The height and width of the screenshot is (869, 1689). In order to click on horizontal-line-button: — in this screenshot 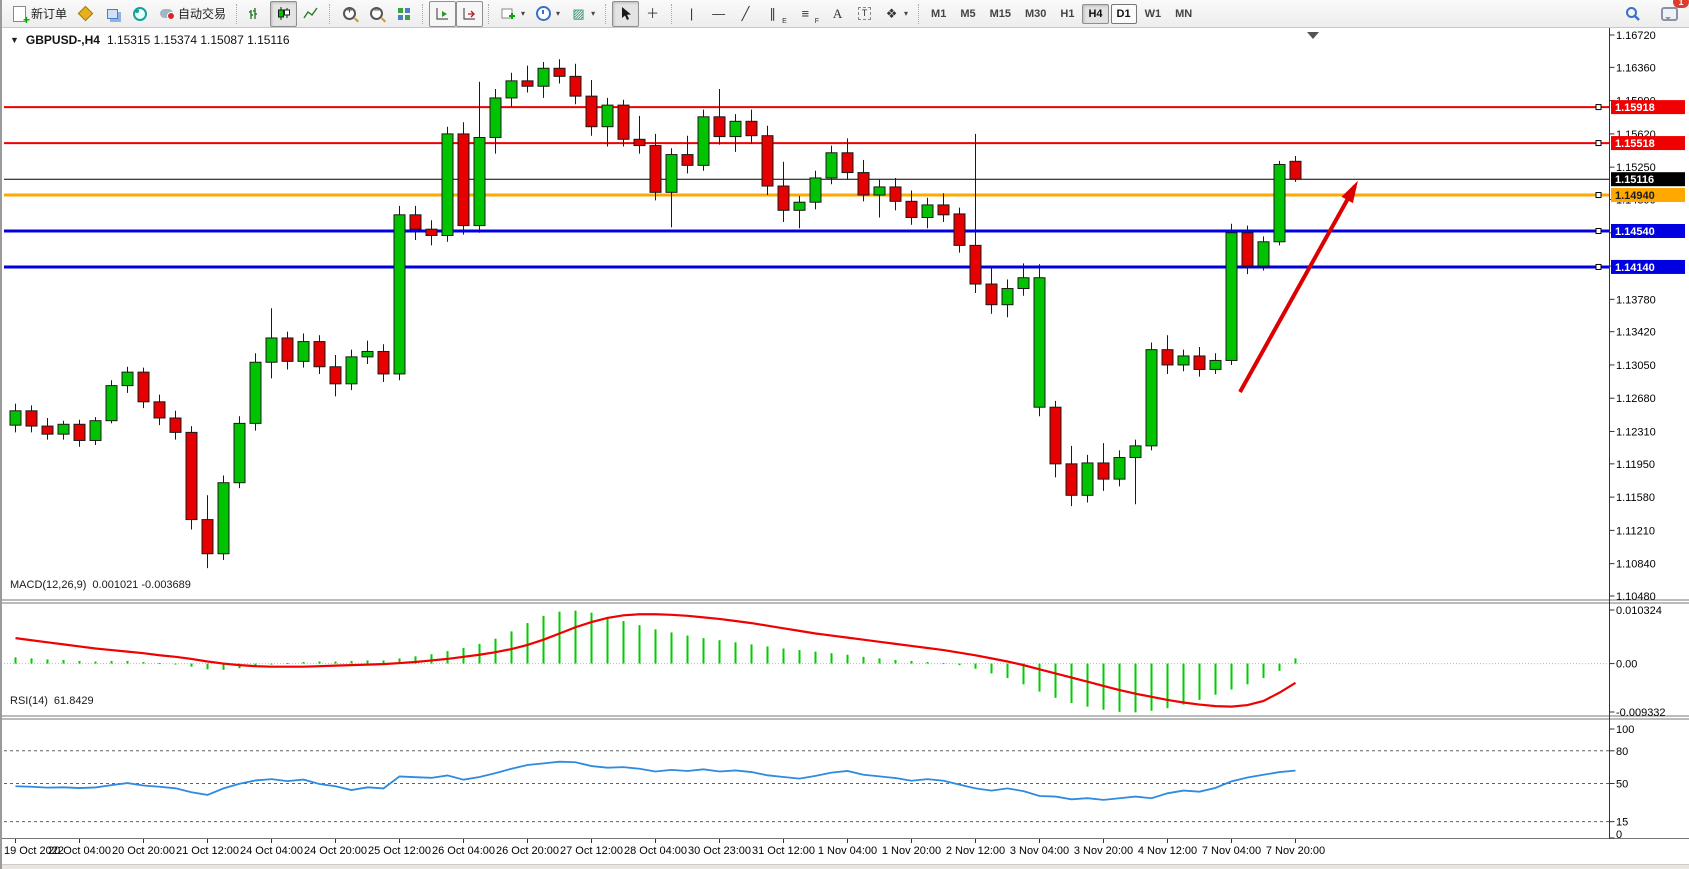, I will do `click(718, 14)`.